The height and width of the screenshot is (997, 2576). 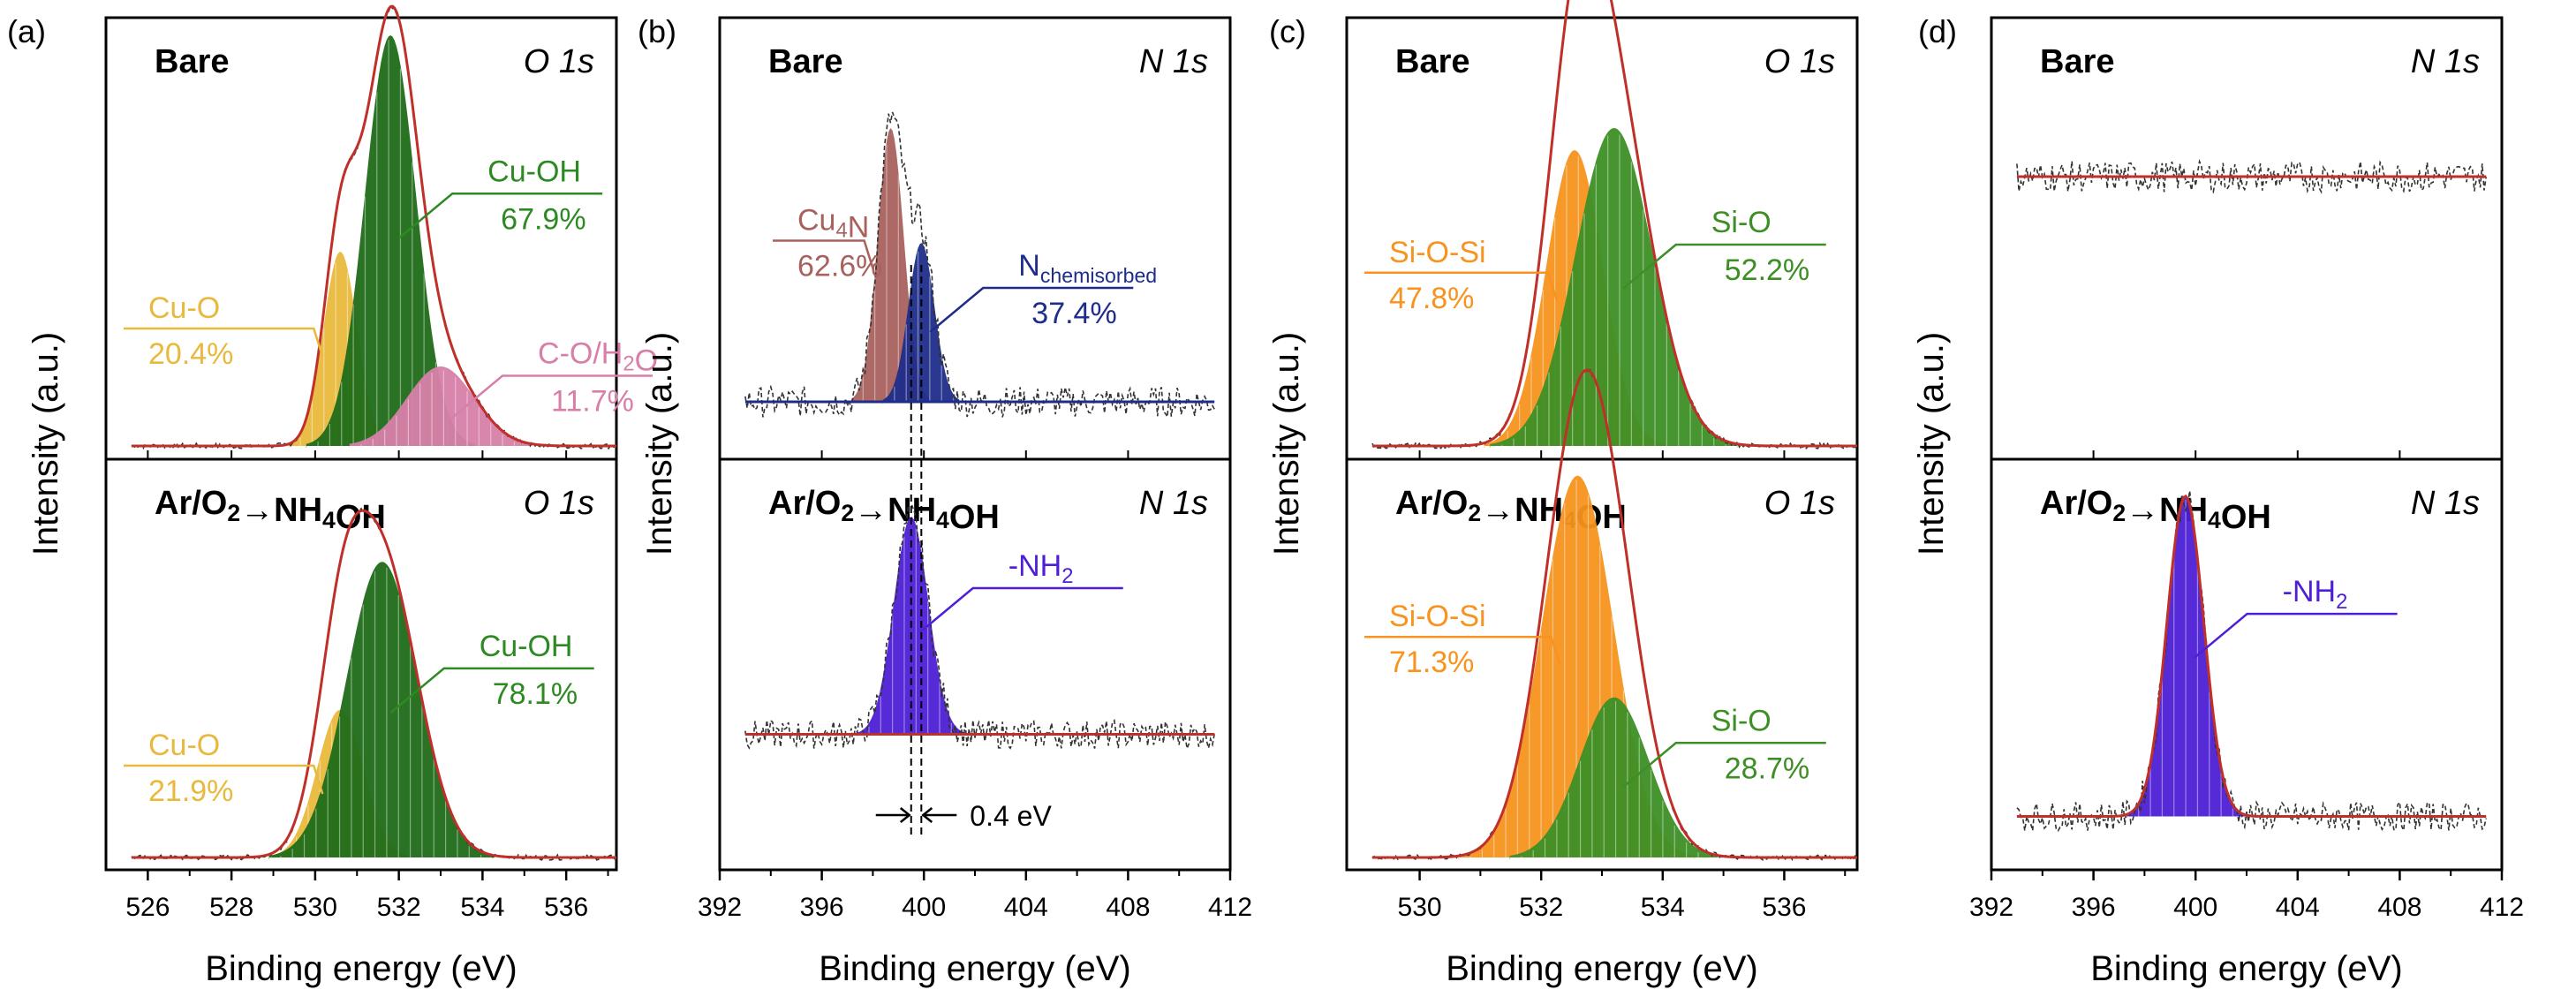 What do you see at coordinates (657, 31) in the screenshot?
I see `panel-letter: (b)` at bounding box center [657, 31].